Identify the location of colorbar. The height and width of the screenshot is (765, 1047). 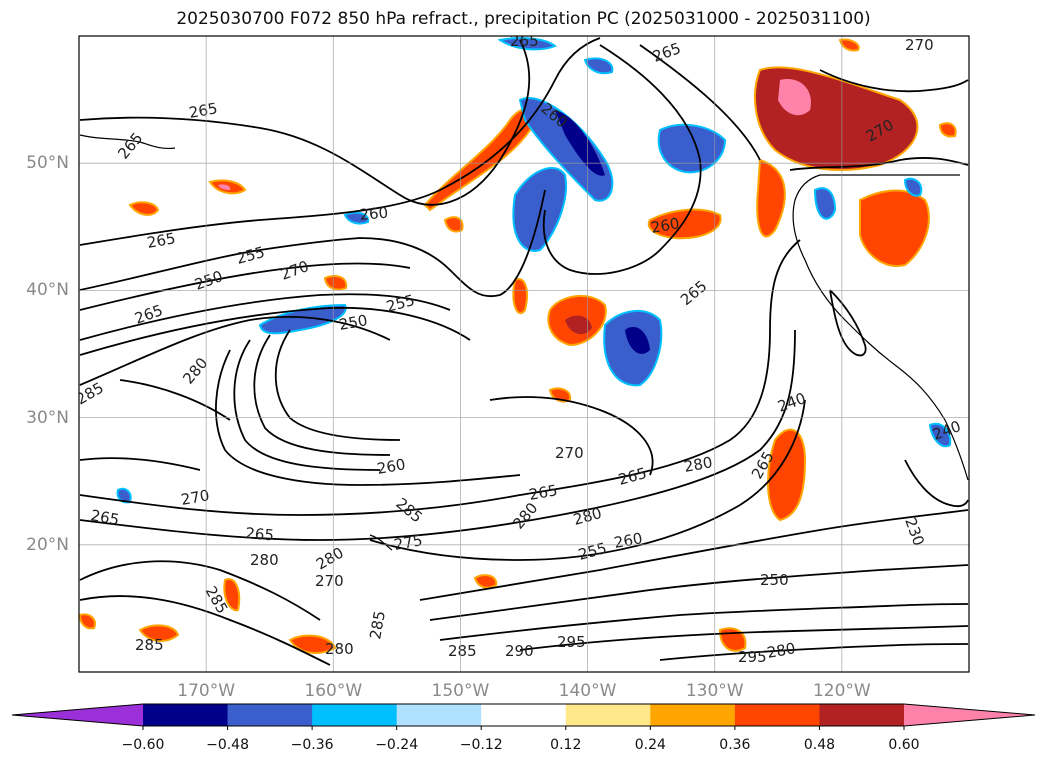
(523, 716).